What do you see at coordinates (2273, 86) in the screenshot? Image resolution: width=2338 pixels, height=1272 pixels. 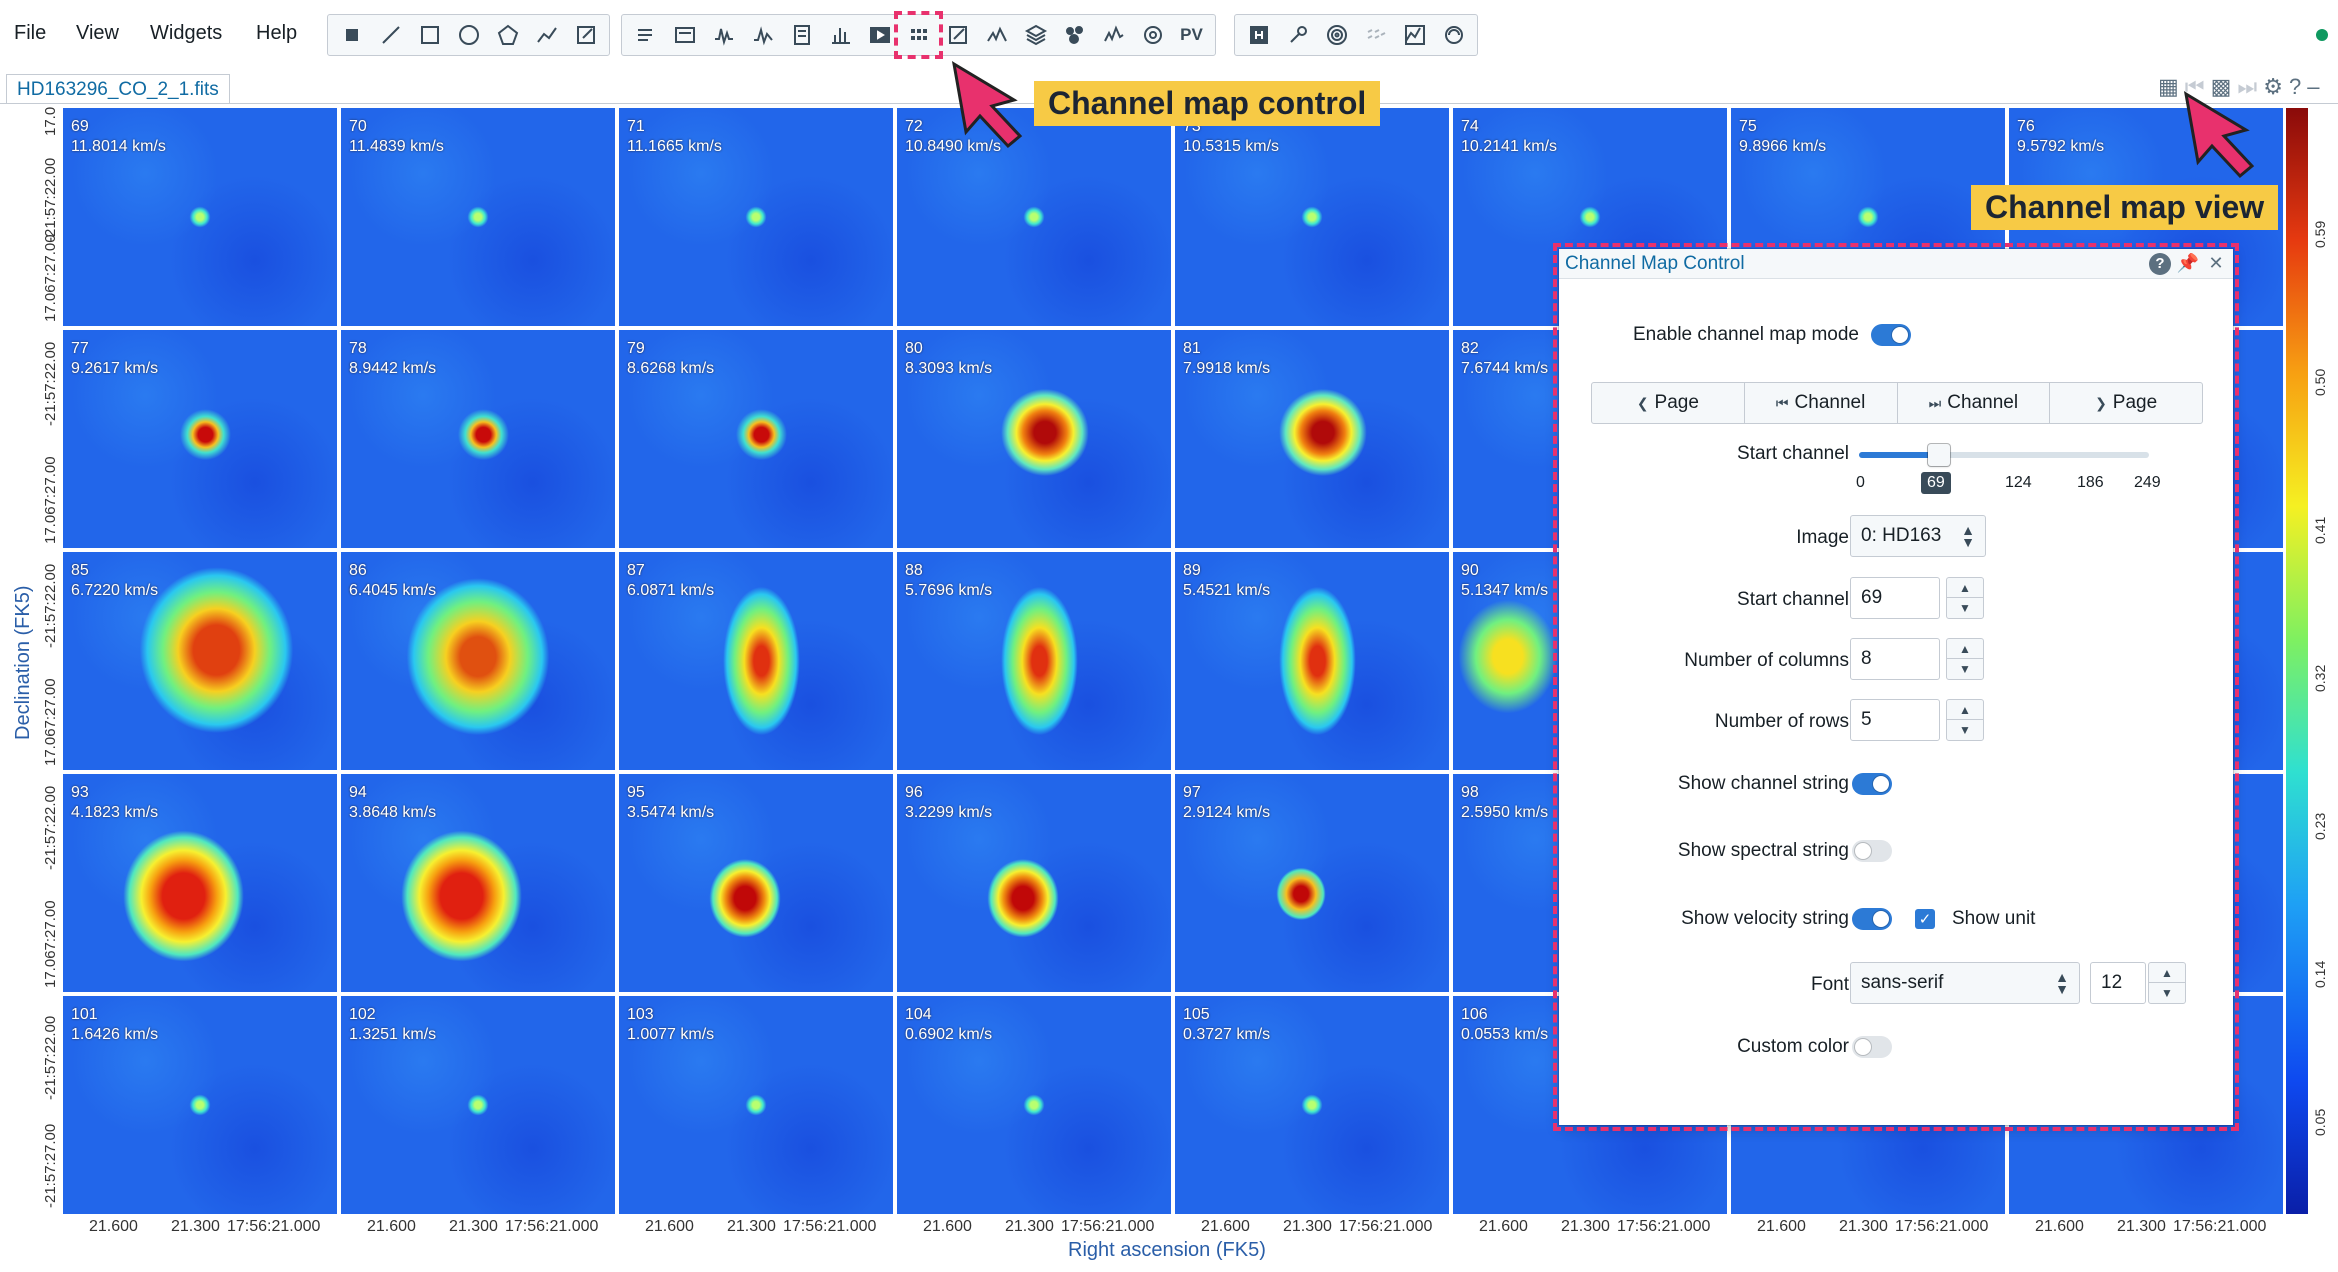 I see `settings-gear-icon: ⚙` at bounding box center [2273, 86].